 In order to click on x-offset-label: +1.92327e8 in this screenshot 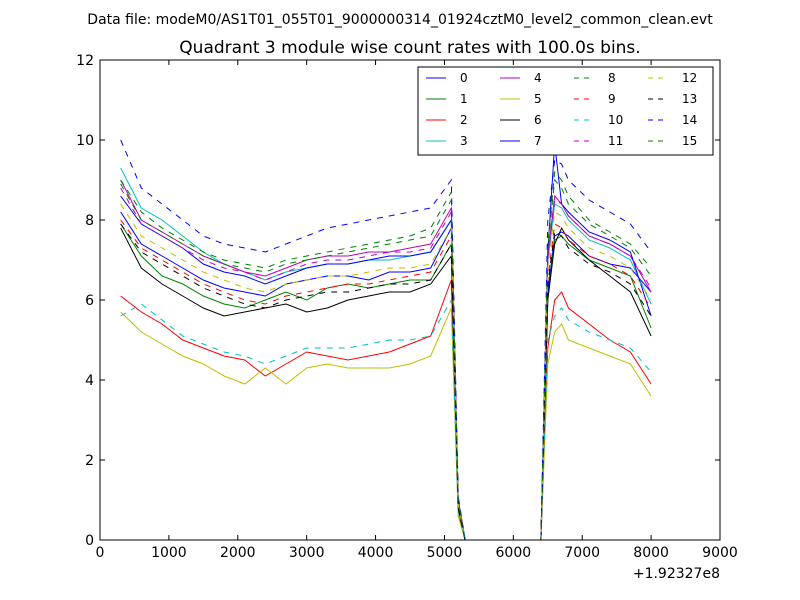, I will do `click(676, 574)`.